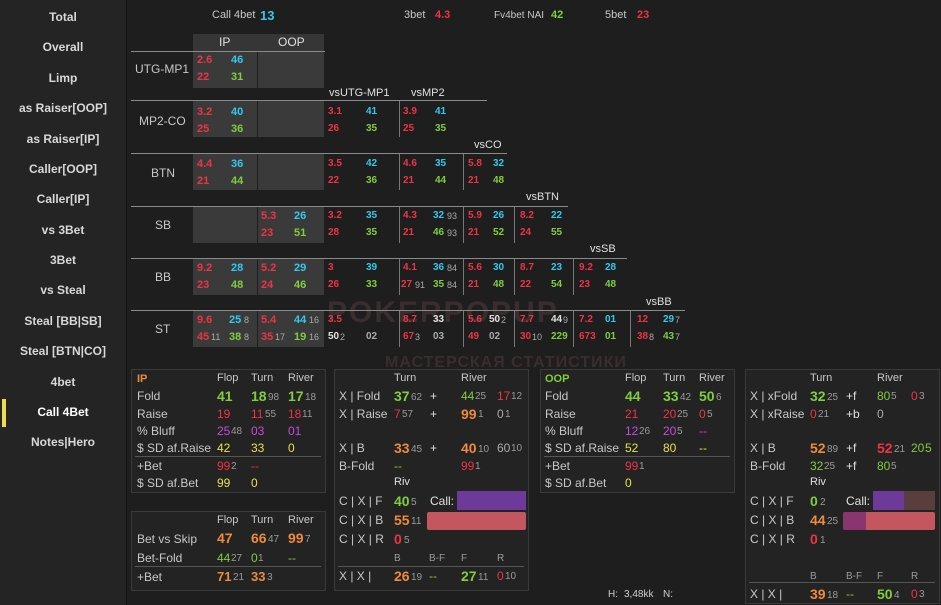  What do you see at coordinates (418, 337) in the screenshot?
I see `stat-sample: 3` at bounding box center [418, 337].